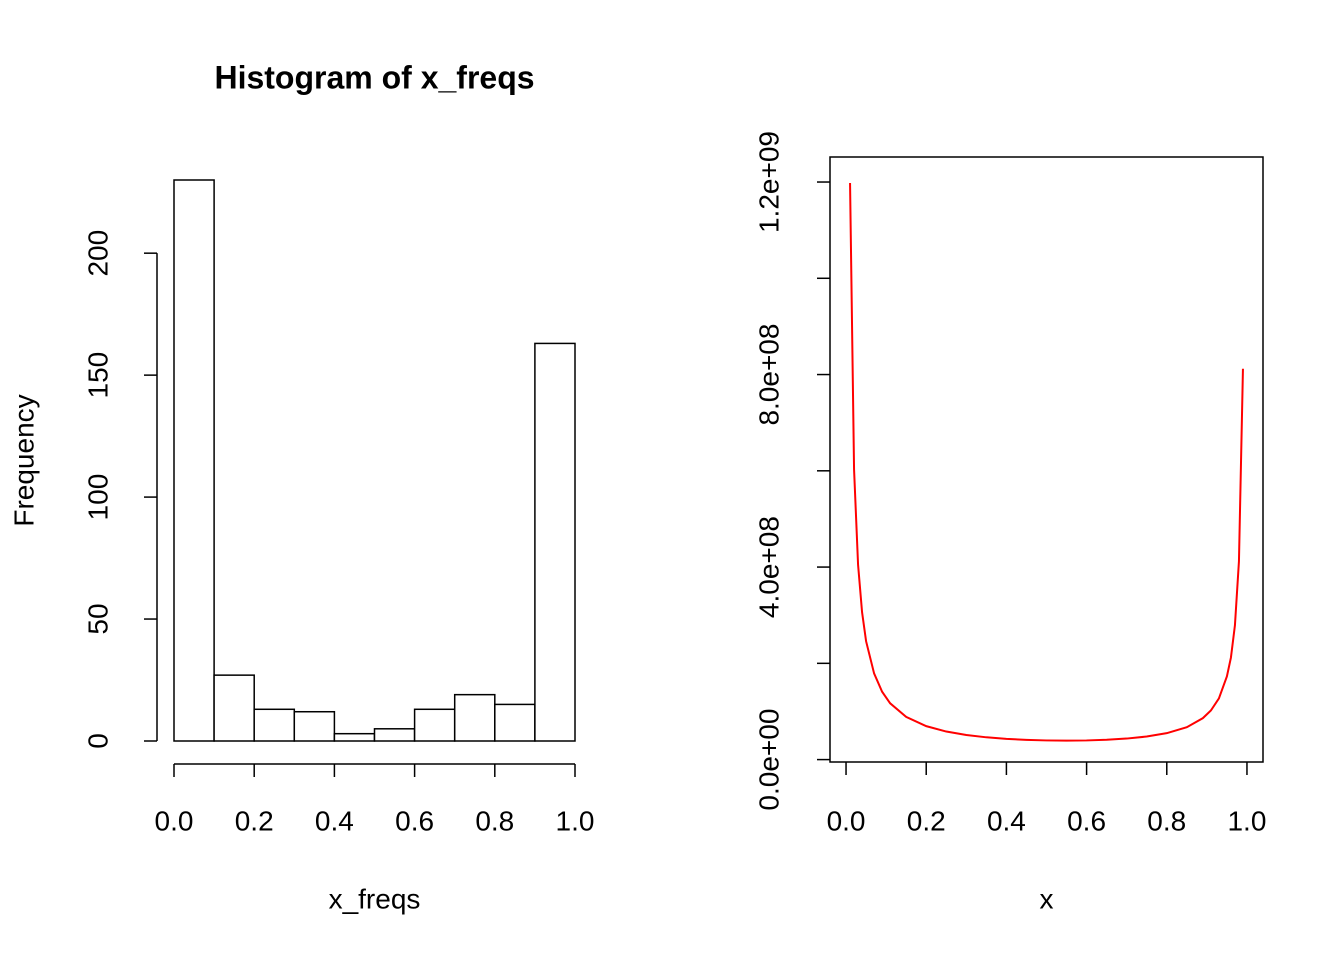  I want to click on y-tick-label: 150, so click(97, 375).